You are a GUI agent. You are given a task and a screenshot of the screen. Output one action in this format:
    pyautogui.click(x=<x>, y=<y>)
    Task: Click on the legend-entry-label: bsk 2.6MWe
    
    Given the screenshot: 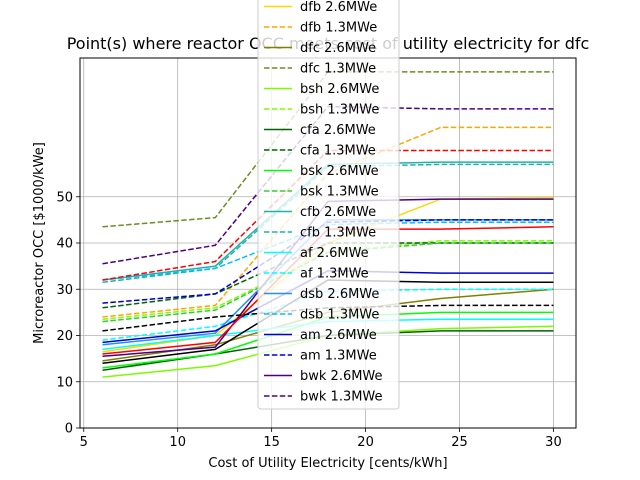 What is the action you would take?
    pyautogui.click(x=339, y=171)
    